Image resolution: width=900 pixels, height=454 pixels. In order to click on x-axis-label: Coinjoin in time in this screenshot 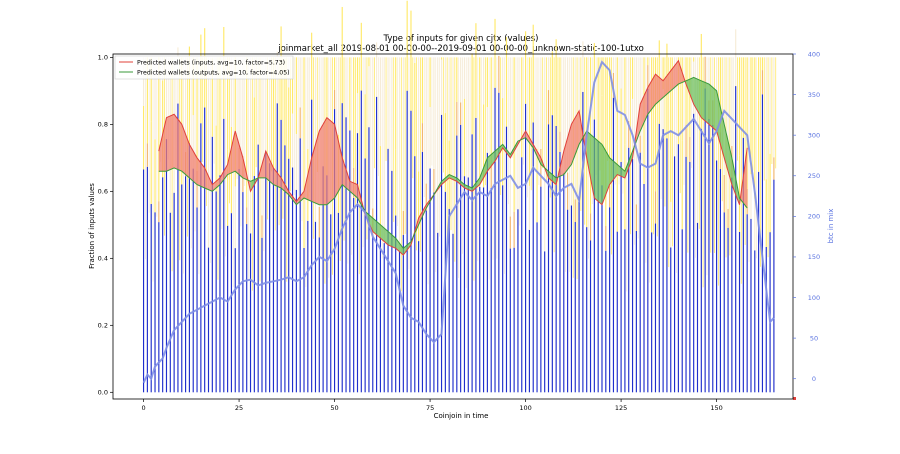, I will do `click(461, 416)`.